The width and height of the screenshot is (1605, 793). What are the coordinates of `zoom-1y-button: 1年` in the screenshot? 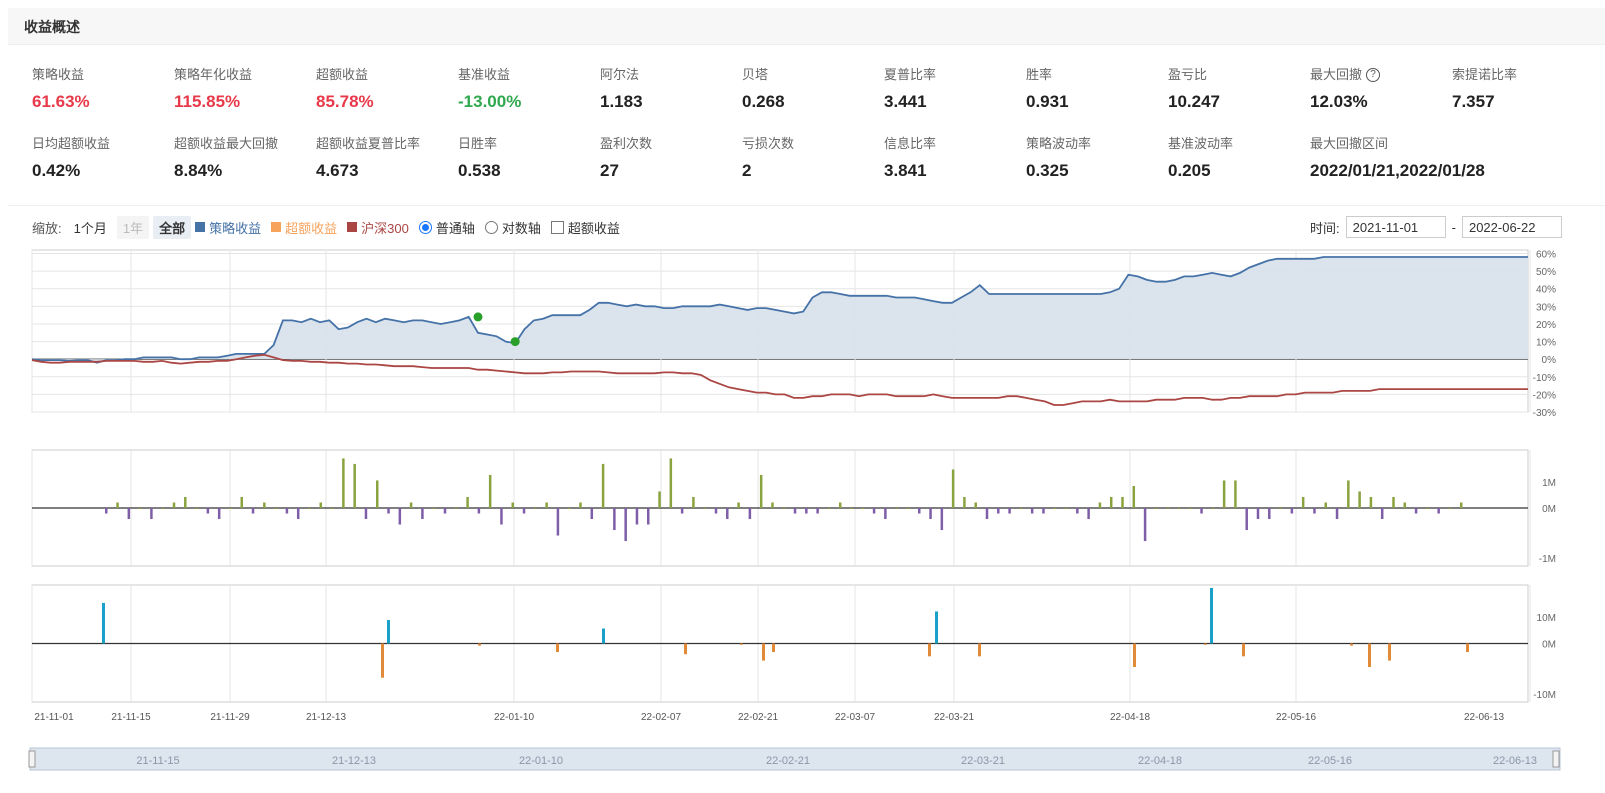 It's located at (133, 227).